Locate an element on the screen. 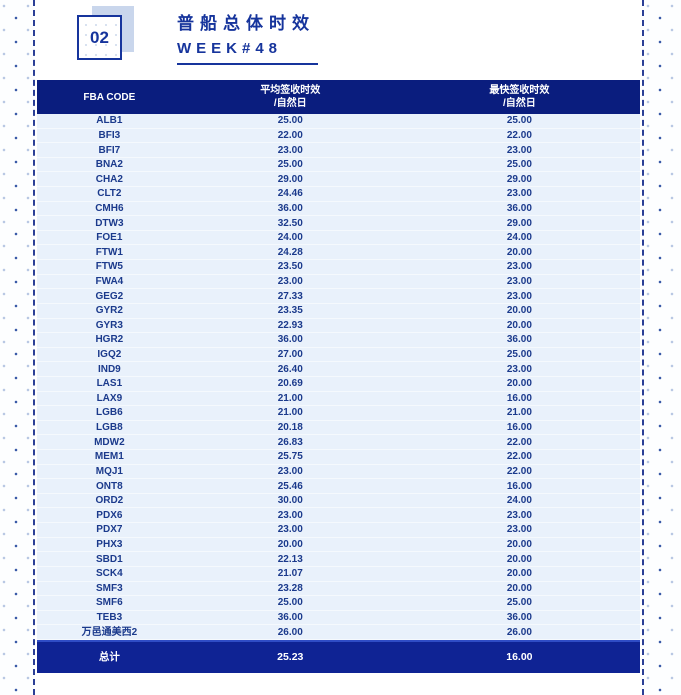 This screenshot has width=681, height=695. fba-code-cell: BNA2 is located at coordinates (109, 165).